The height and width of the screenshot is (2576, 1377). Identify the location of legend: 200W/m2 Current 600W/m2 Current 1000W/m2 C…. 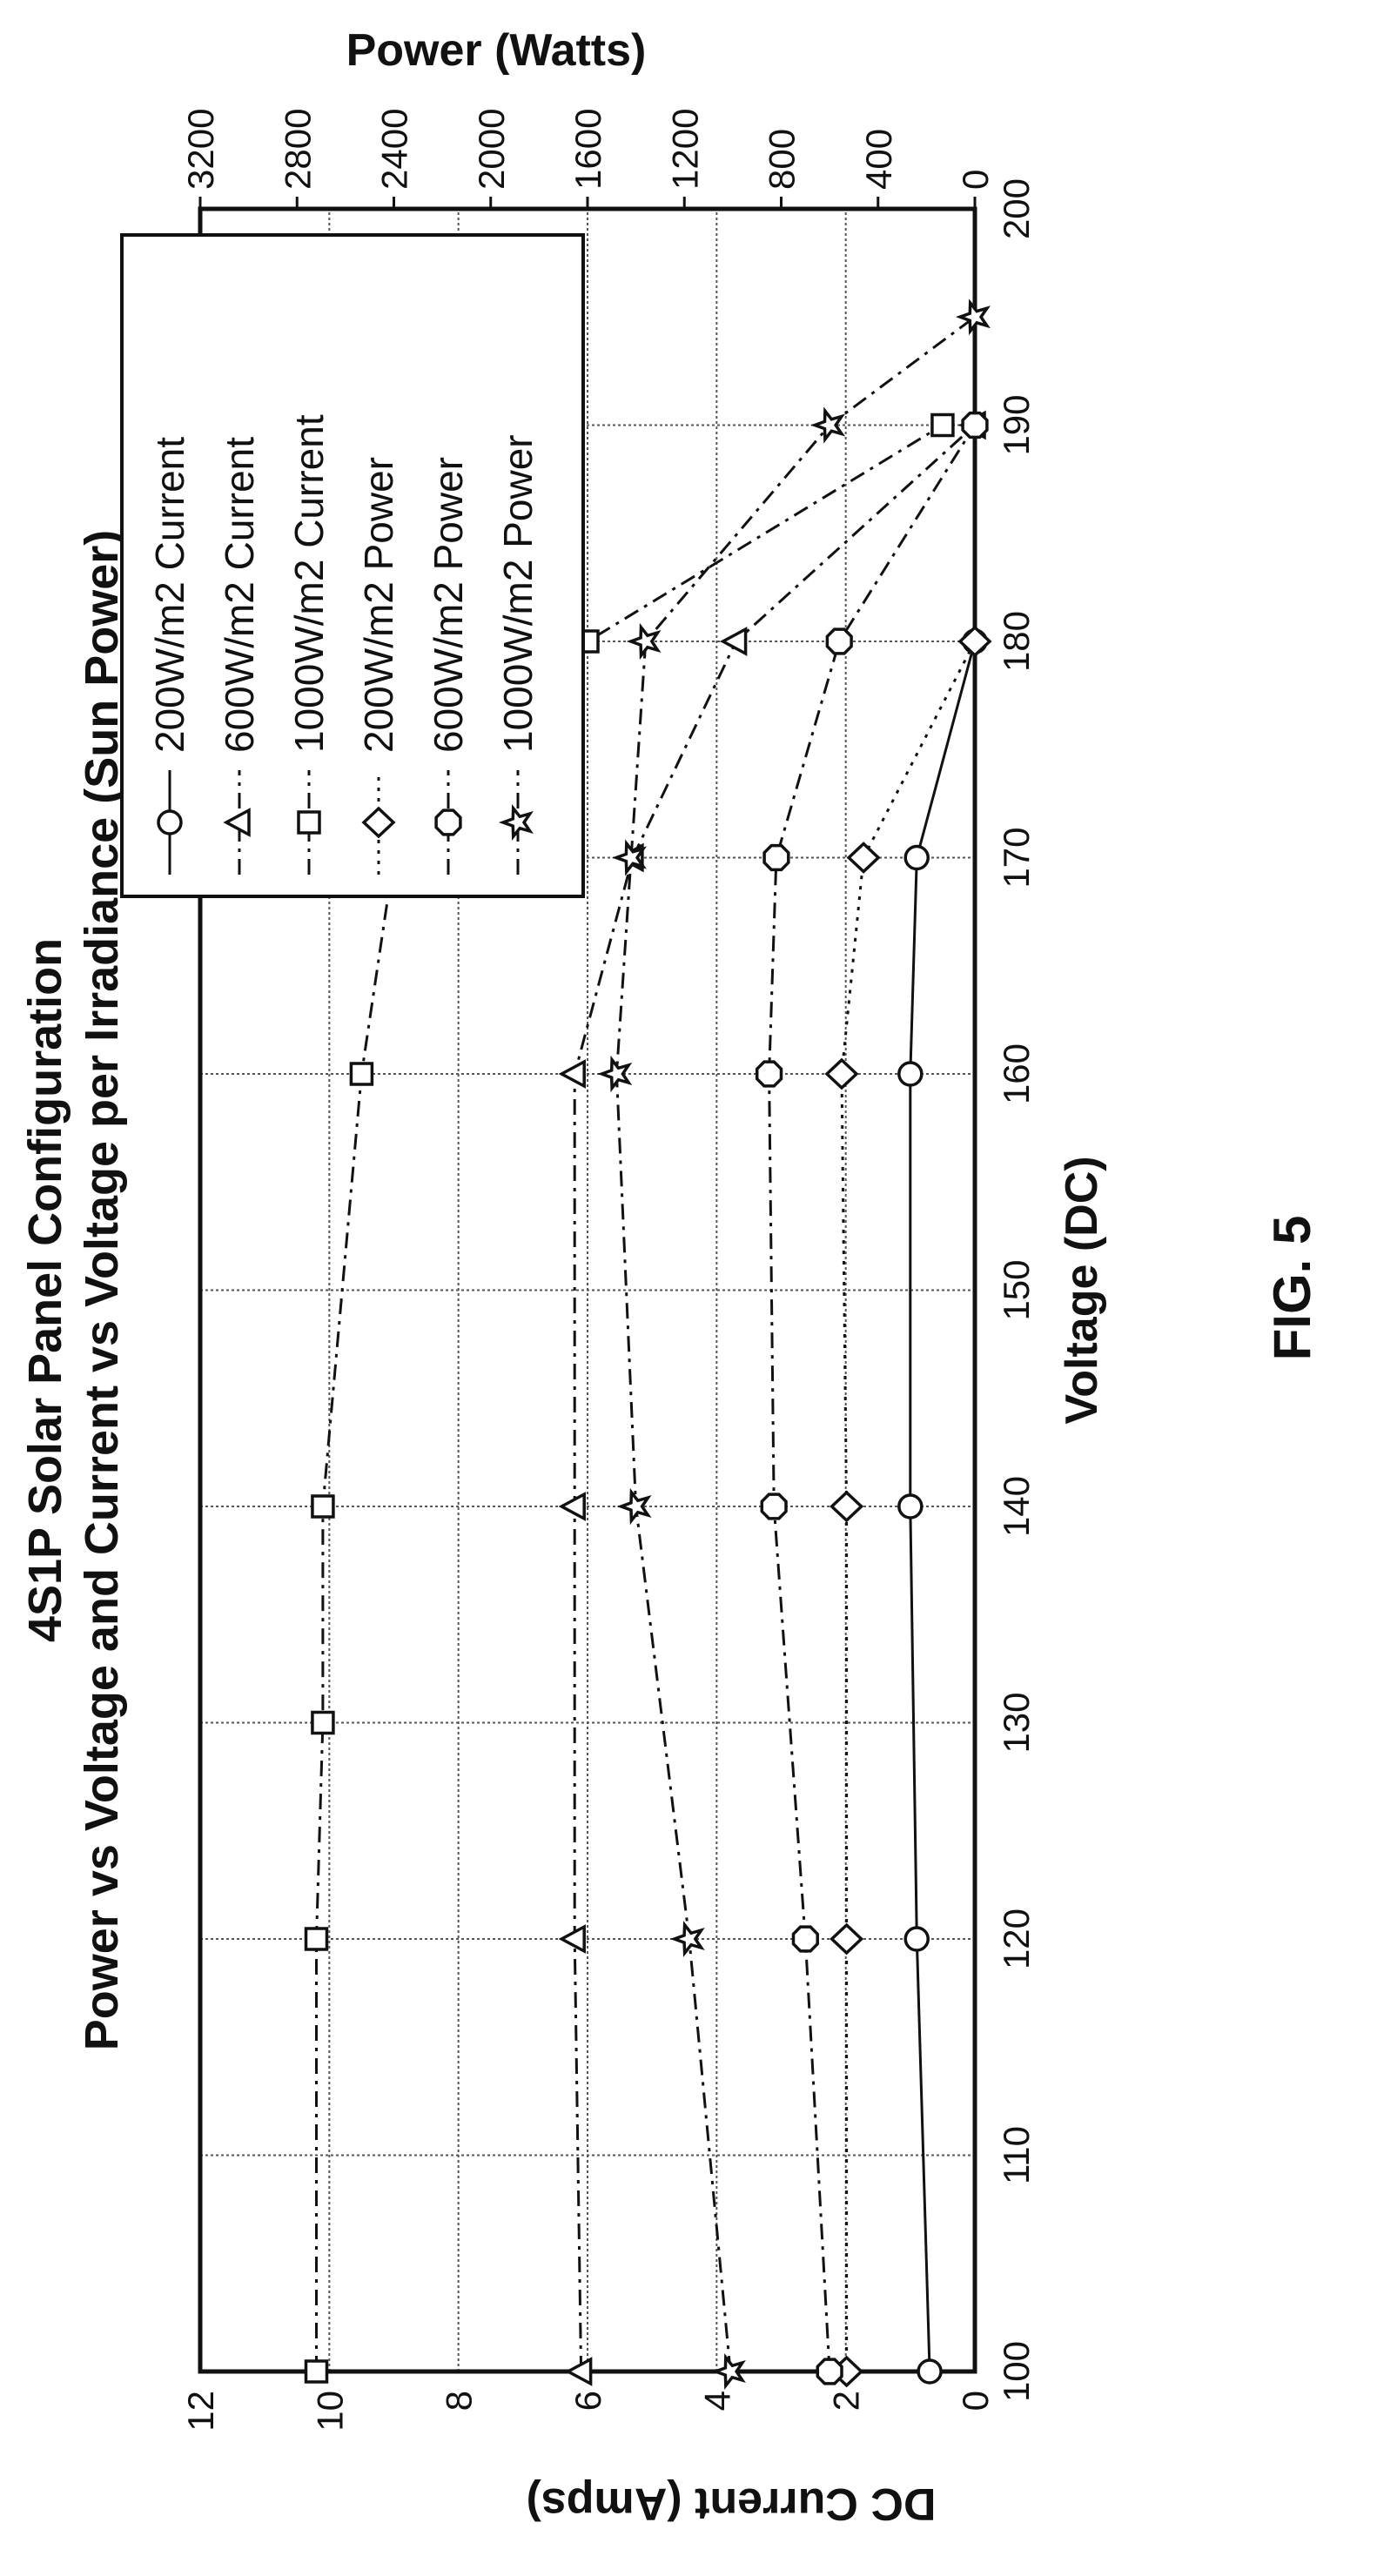
(352, 566).